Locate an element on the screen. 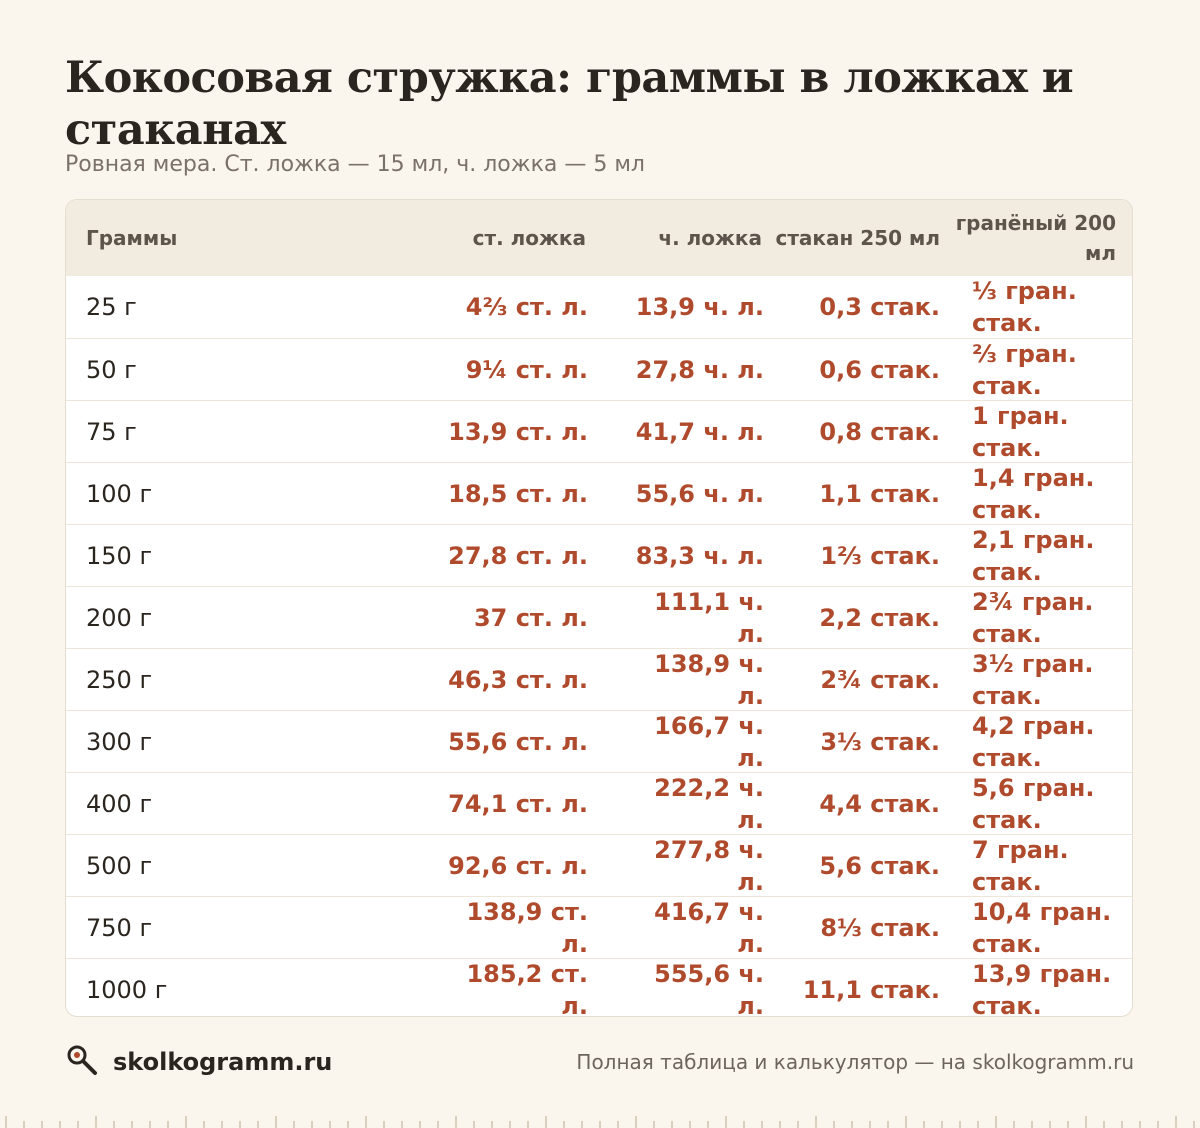  tablespoon-cell: 37 ст. л. is located at coordinates (530, 617).